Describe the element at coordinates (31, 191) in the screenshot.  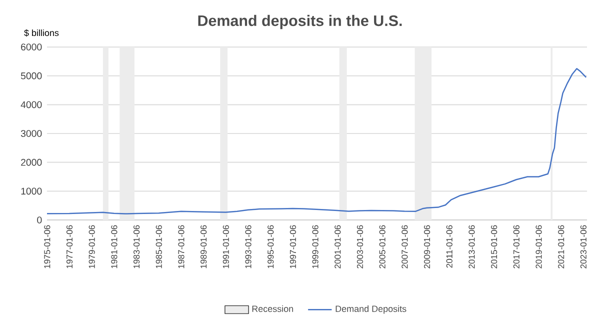
I see `y-tick-label: 1000` at that location.